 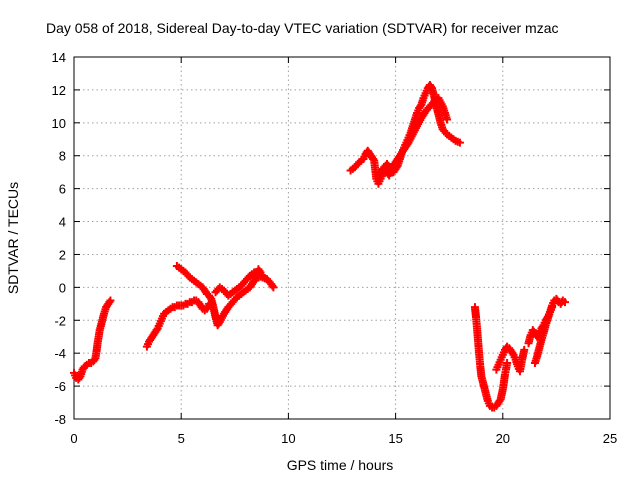 I want to click on y-tick-label: -2, so click(x=60, y=320).